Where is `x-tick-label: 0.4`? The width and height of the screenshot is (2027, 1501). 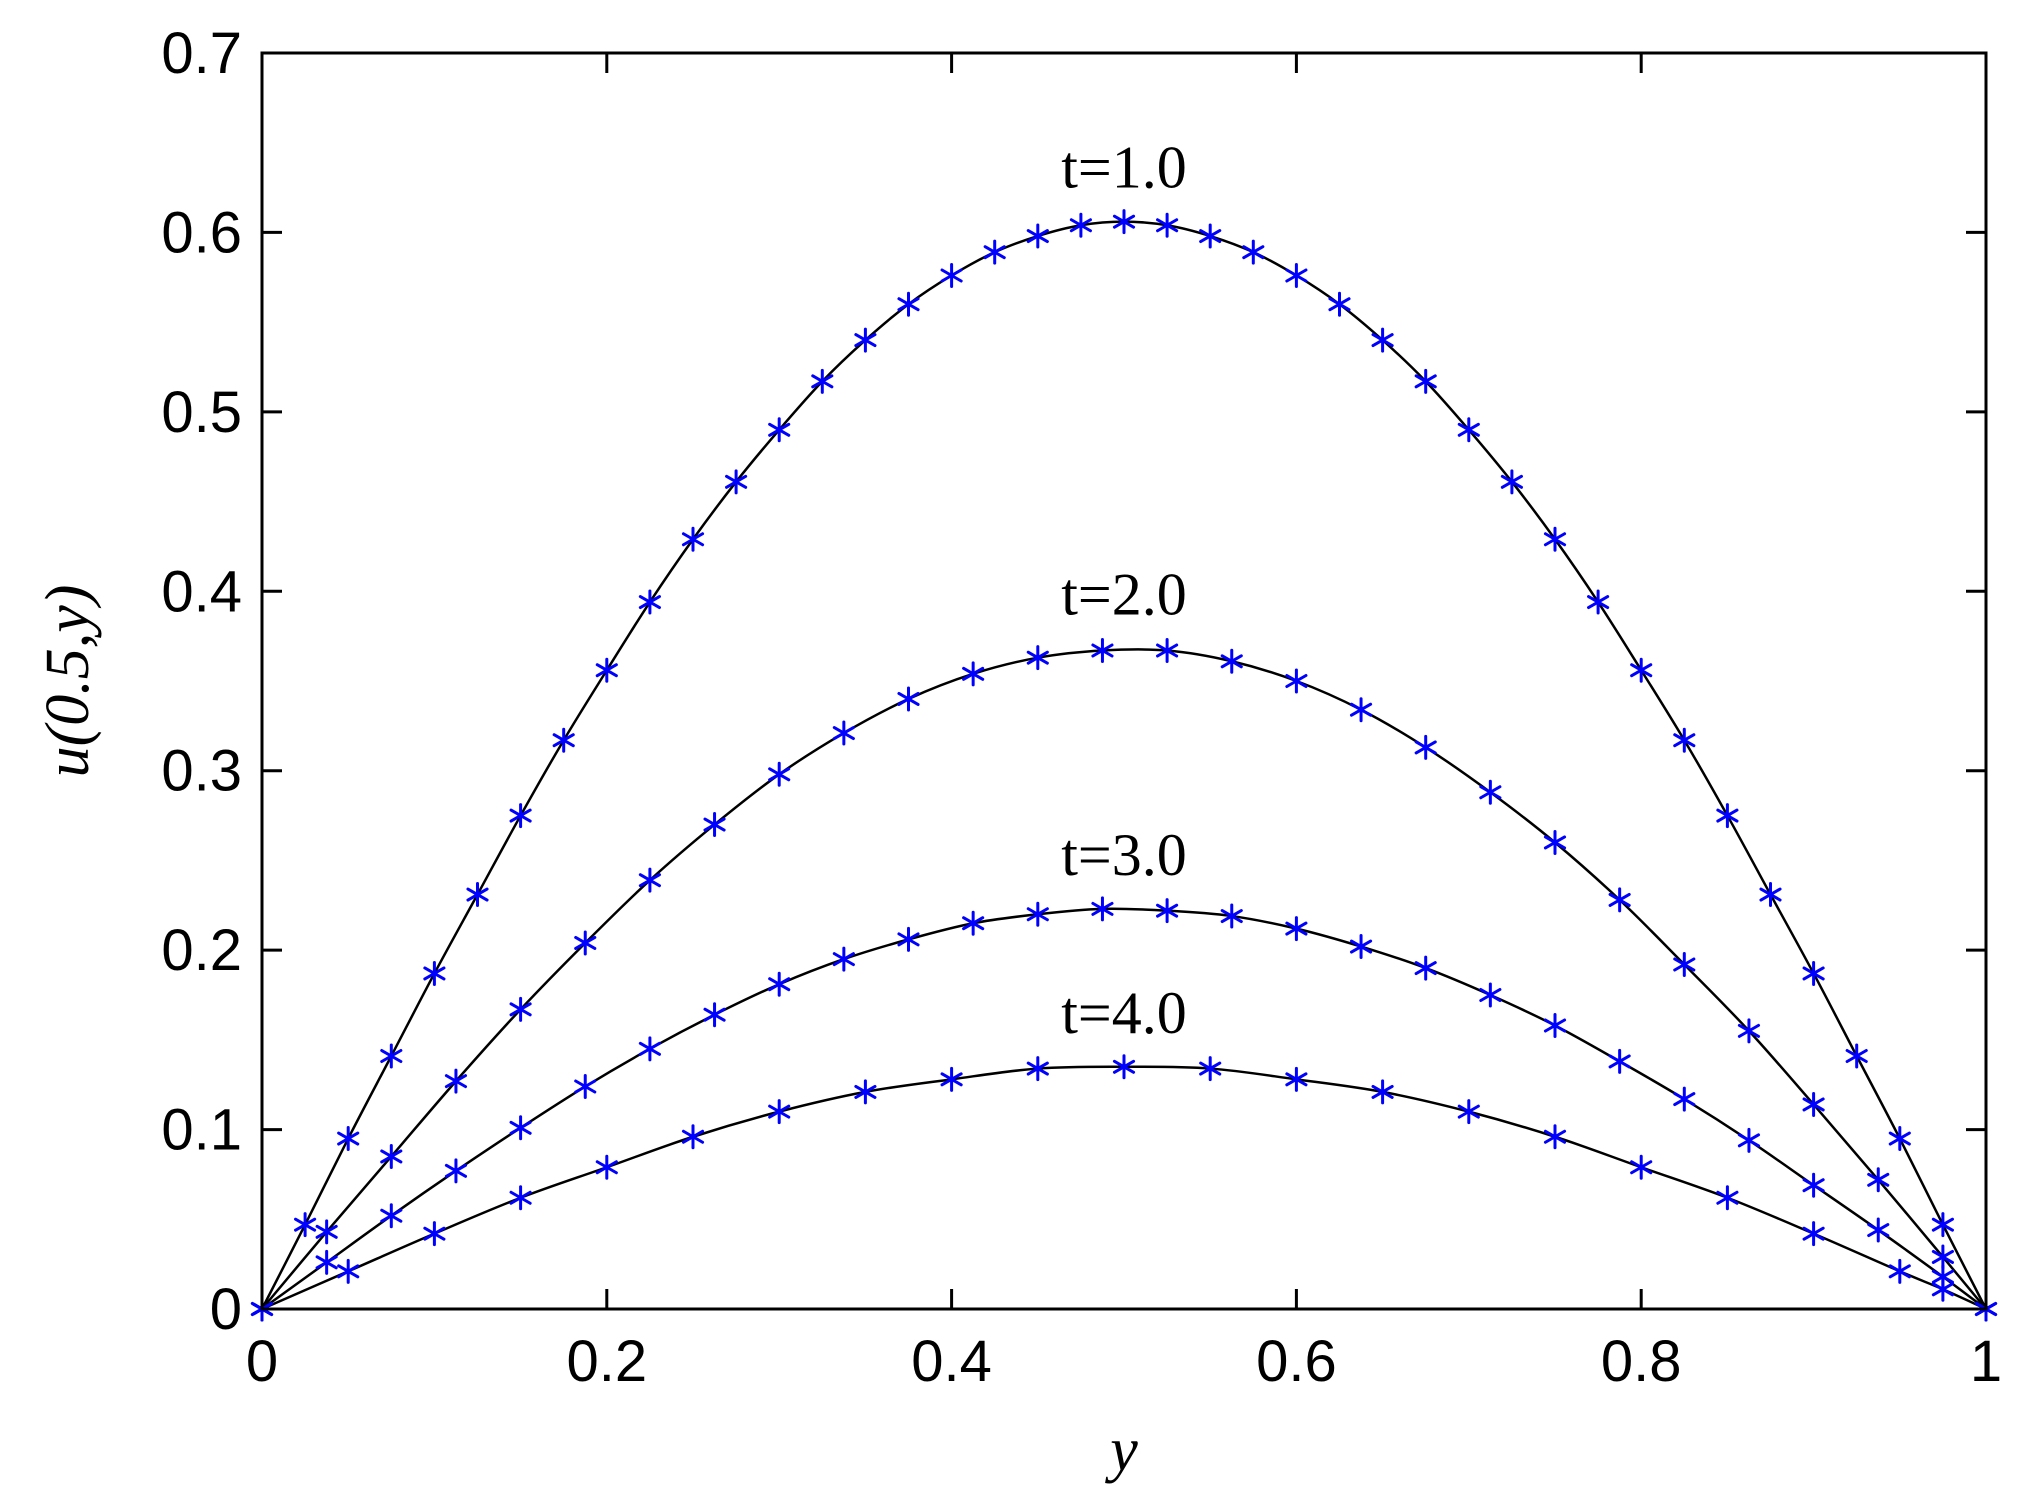 x-tick-label: 0.4 is located at coordinates (951, 1361).